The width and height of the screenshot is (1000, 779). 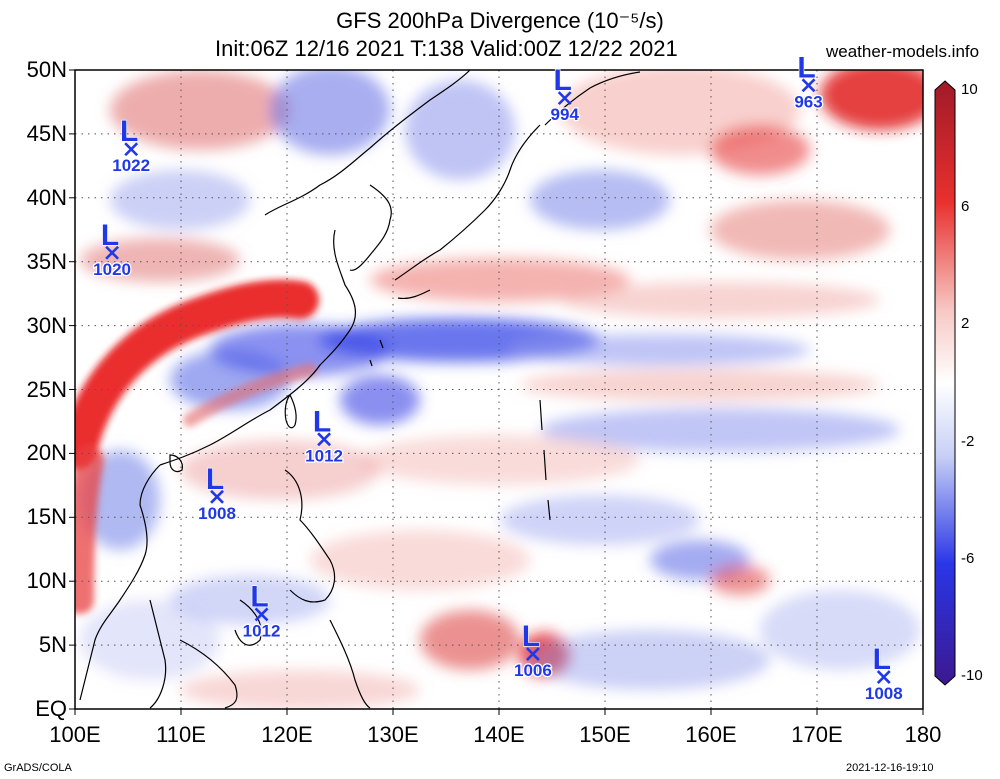 What do you see at coordinates (499, 734) in the screenshot?
I see `lon-label: 140E` at bounding box center [499, 734].